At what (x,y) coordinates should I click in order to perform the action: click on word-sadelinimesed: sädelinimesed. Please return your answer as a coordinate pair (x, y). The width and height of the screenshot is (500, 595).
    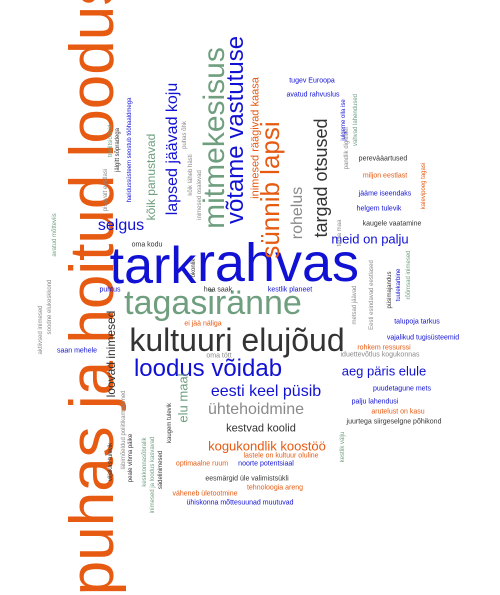
    Looking at the image, I should click on (161, 470).